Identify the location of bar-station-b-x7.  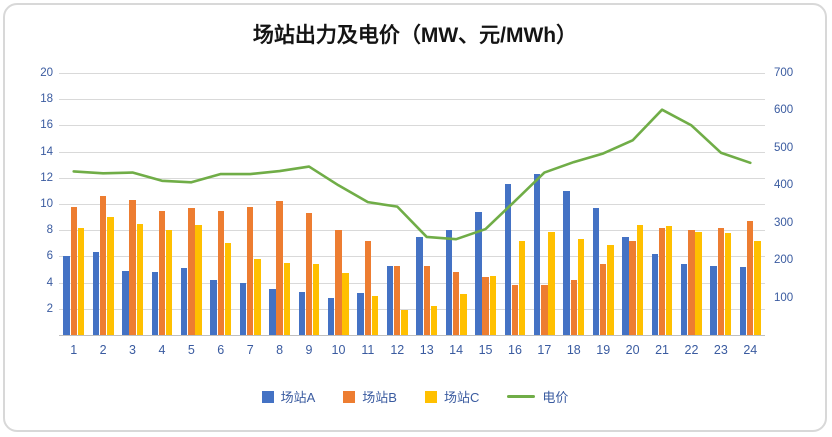
(250, 270).